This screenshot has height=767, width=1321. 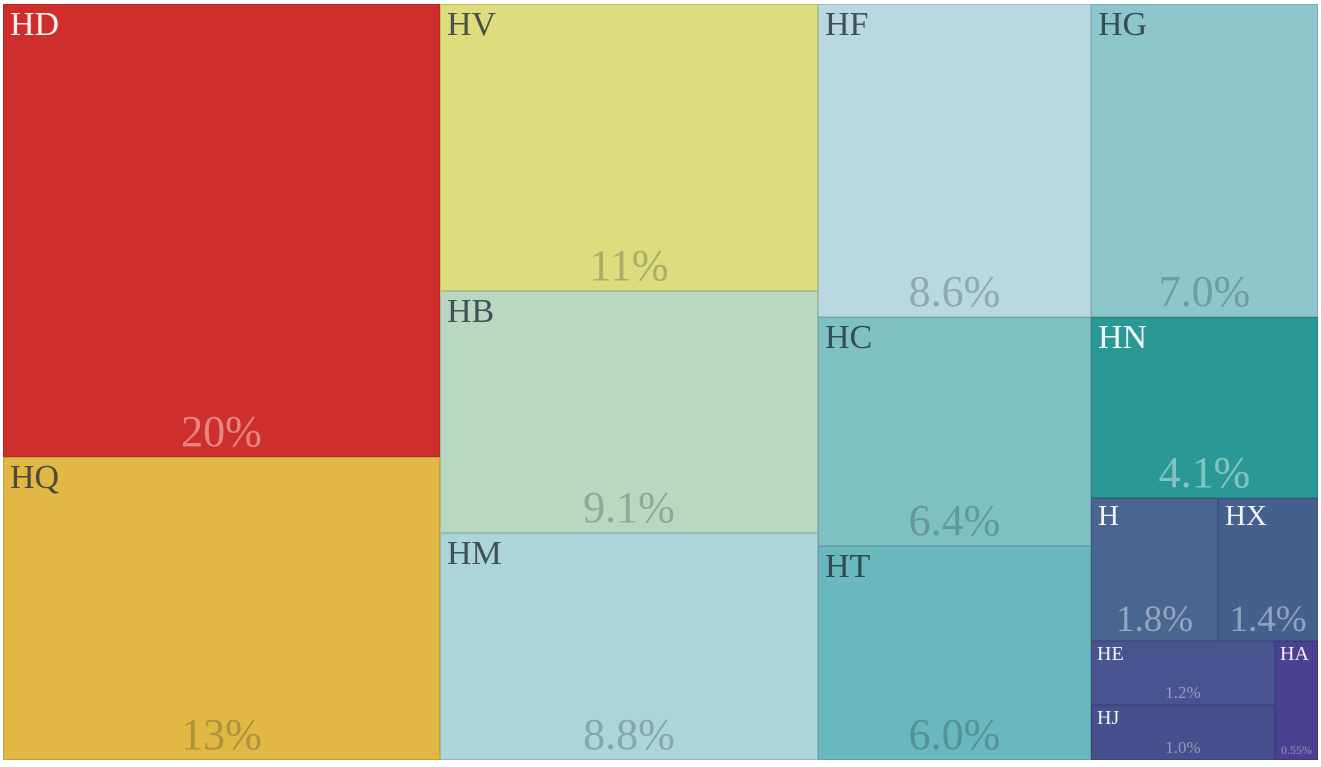 I want to click on treemap-tile-HB: HB 9.1%, so click(x=629, y=412).